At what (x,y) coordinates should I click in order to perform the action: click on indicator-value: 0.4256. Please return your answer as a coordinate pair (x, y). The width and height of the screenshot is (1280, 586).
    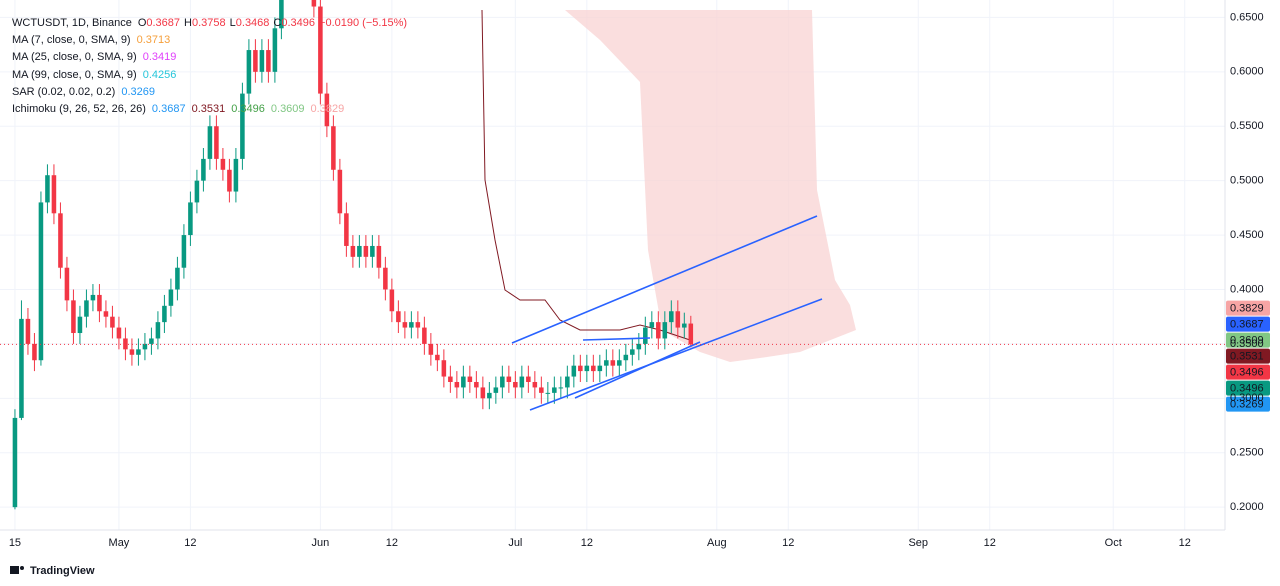
    Looking at the image, I should click on (159, 74).